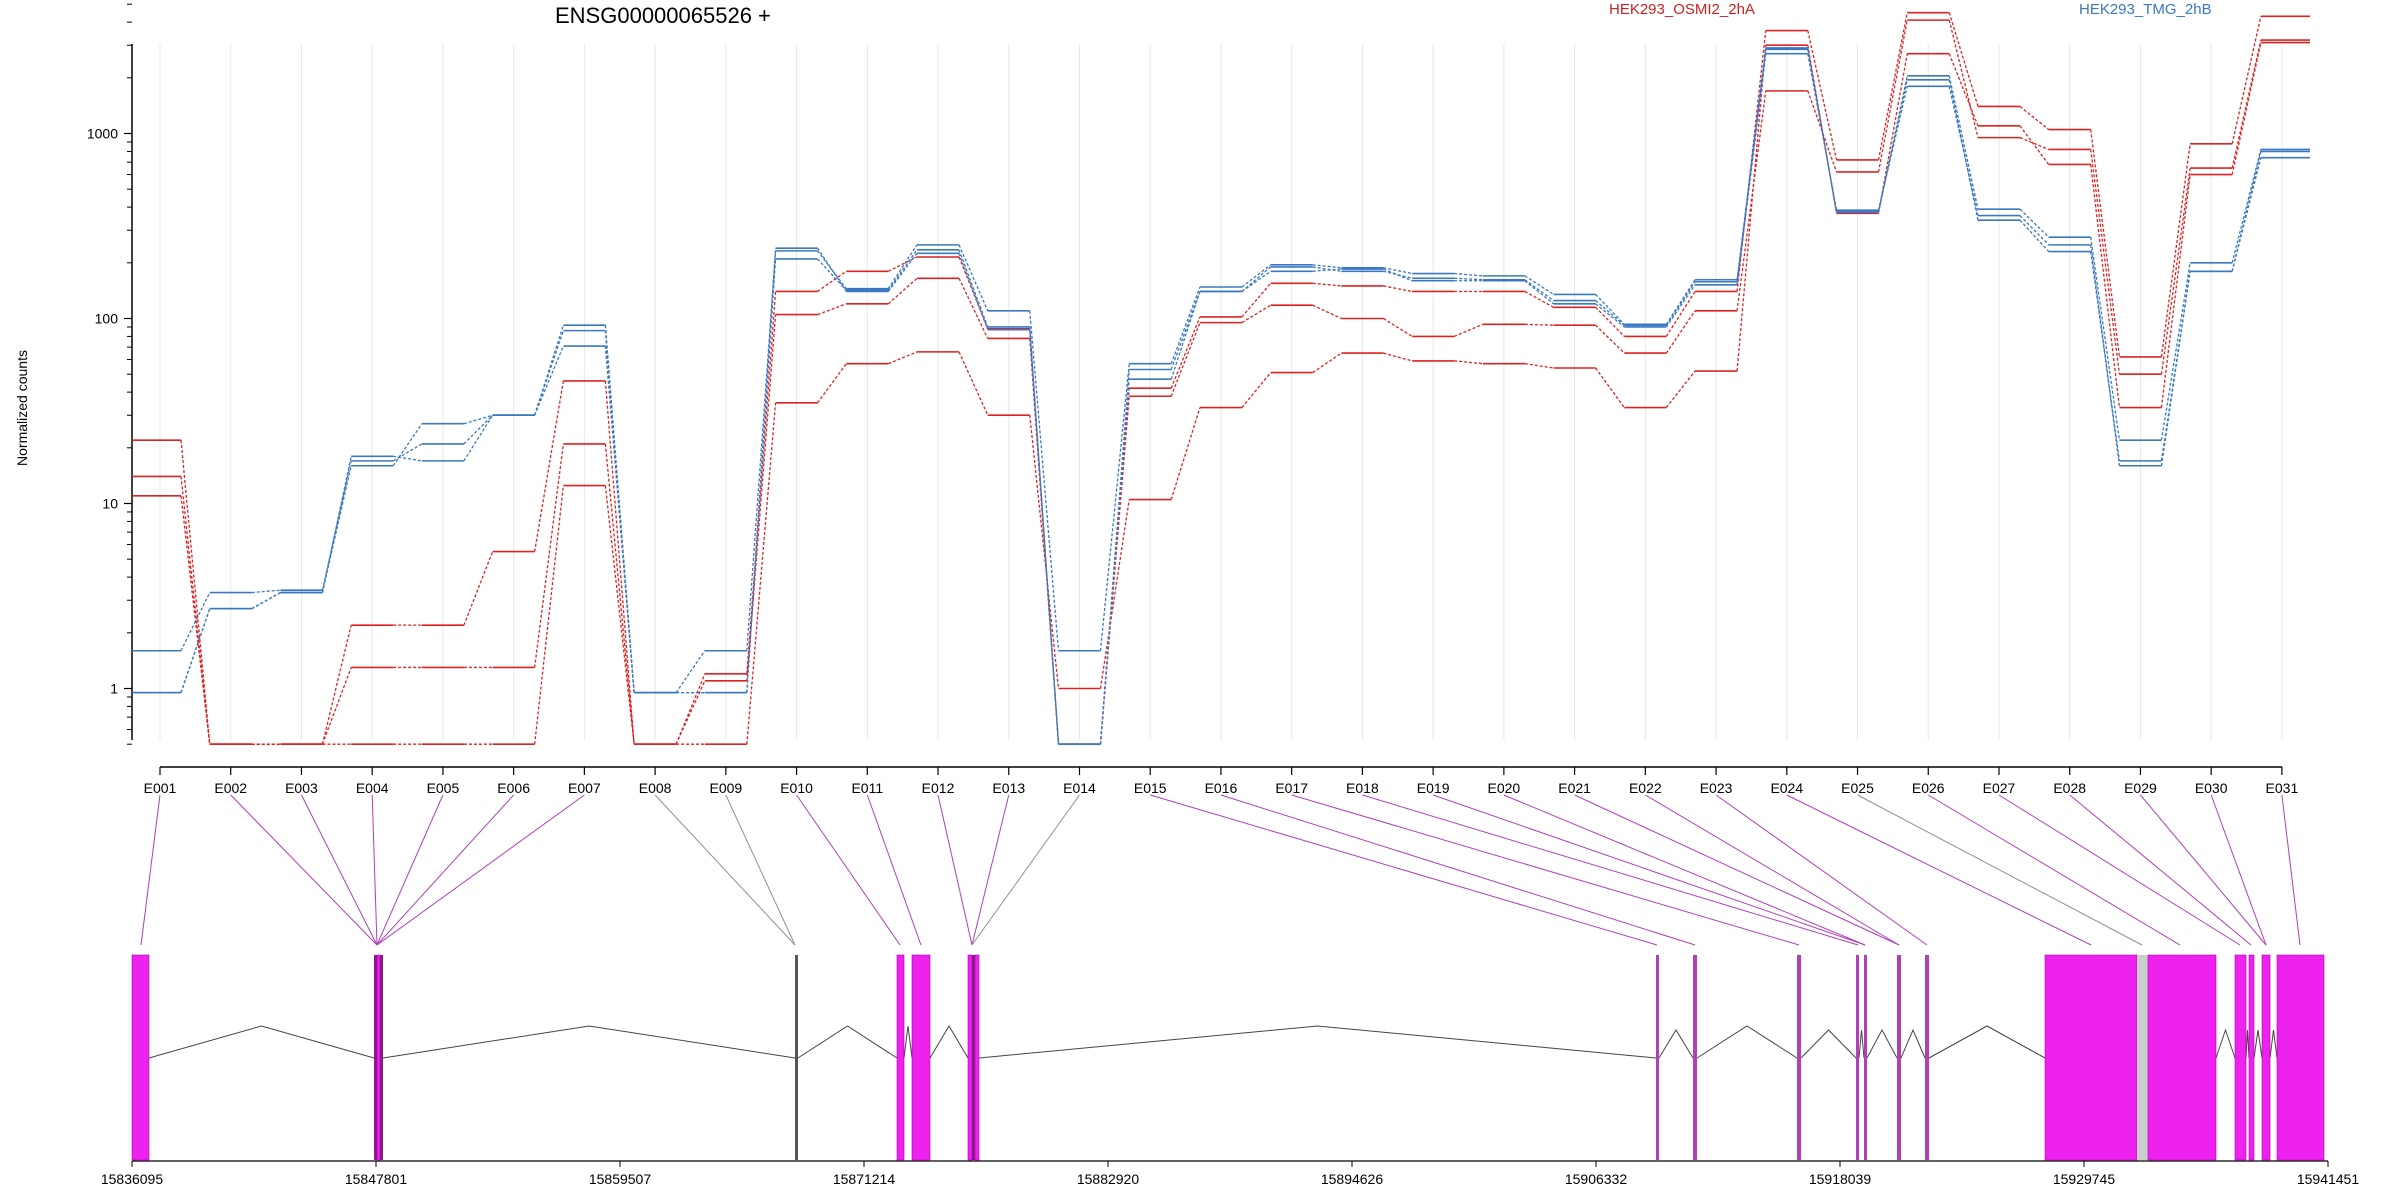  Describe the element at coordinates (1645, 788) in the screenshot. I see `x-tick-label: E022` at that location.